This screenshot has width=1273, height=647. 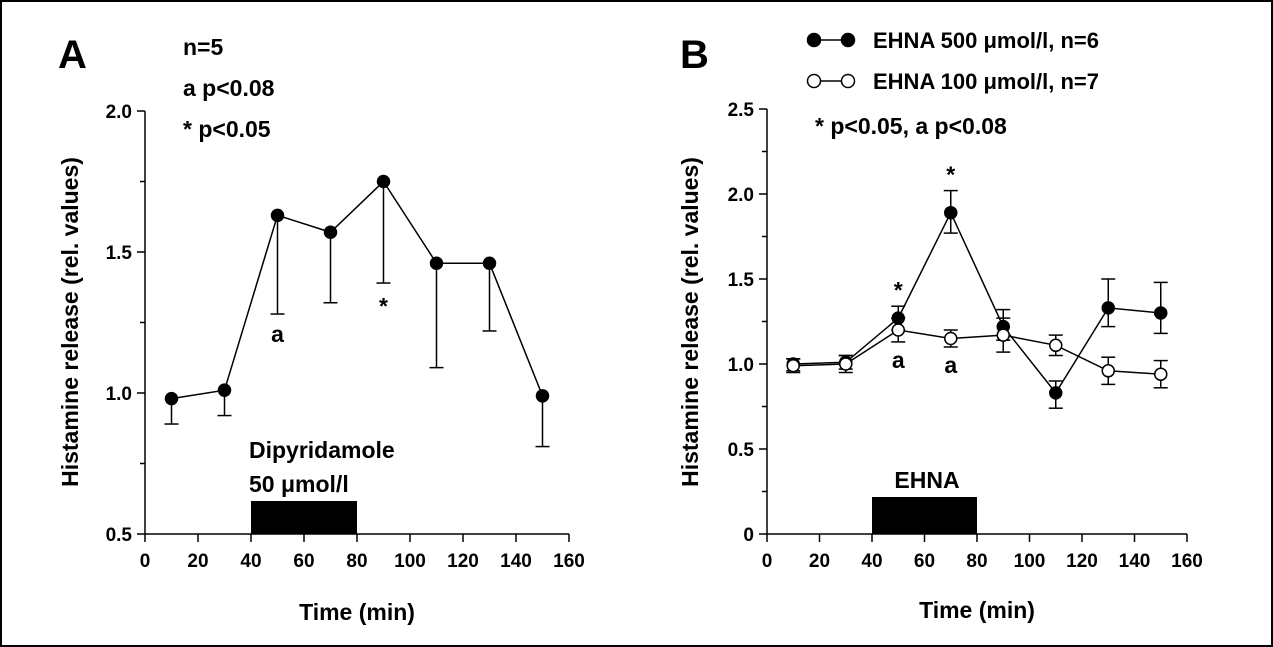 What do you see at coordinates (694, 55) in the screenshot?
I see `panel-b-letter: B` at bounding box center [694, 55].